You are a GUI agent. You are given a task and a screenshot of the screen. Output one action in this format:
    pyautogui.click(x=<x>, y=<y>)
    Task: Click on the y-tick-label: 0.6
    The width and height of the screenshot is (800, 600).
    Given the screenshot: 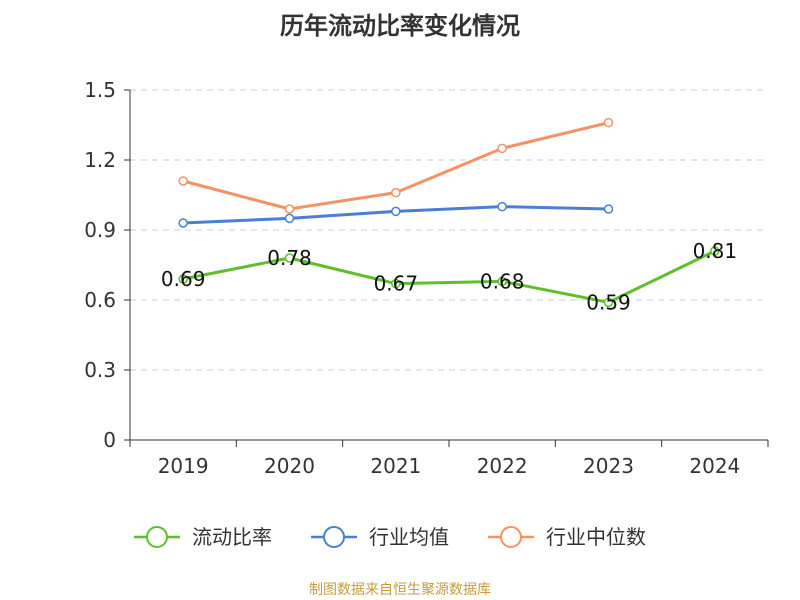 What is the action you would take?
    pyautogui.click(x=100, y=300)
    